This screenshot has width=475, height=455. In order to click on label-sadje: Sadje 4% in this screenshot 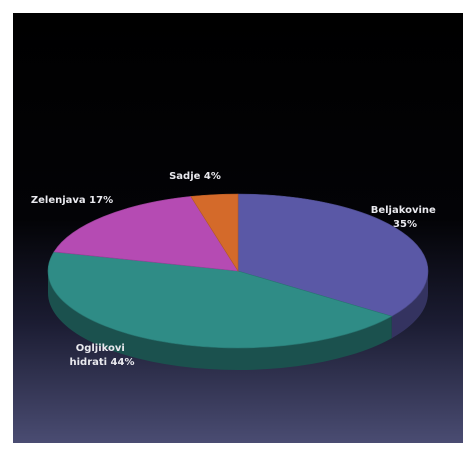, I will do `click(195, 176)`.